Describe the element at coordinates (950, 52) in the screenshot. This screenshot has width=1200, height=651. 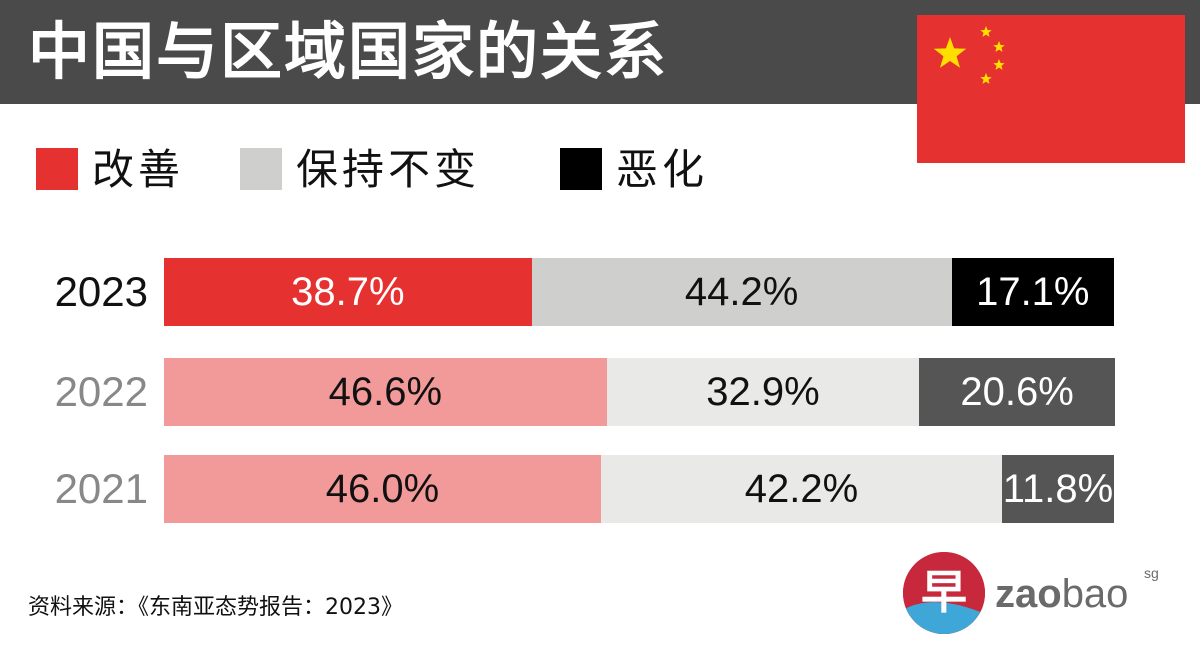
I see `large-star-icon` at that location.